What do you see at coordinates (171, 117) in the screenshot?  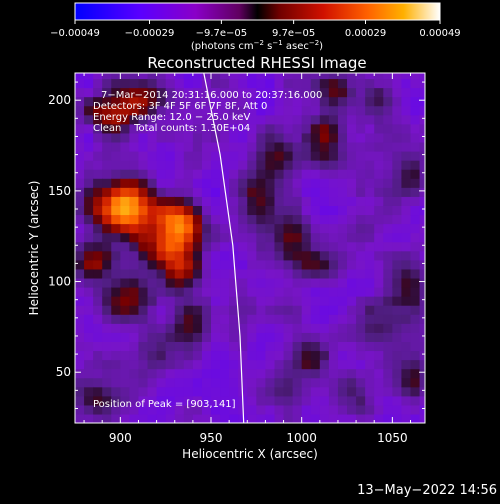 I see `annotation-energy-range: Energy Range: 12.0 − 25.0 keV` at bounding box center [171, 117].